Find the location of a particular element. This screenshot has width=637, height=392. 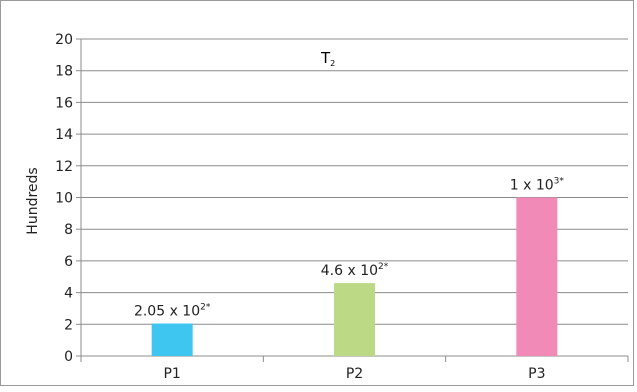

data-label-p2: 4.6 x 102* is located at coordinates (355, 270).